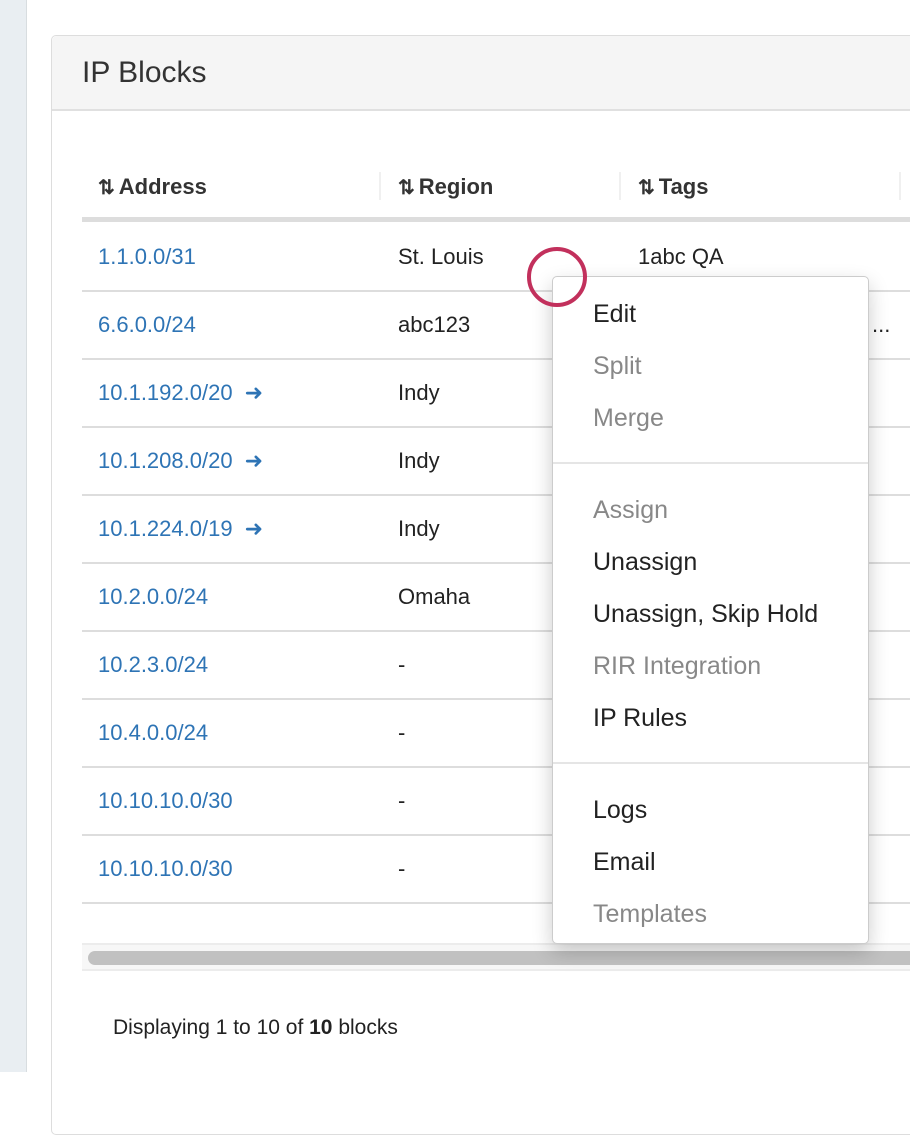 The width and height of the screenshot is (910, 1135). I want to click on summary-suffix: blocks, so click(365, 1027).